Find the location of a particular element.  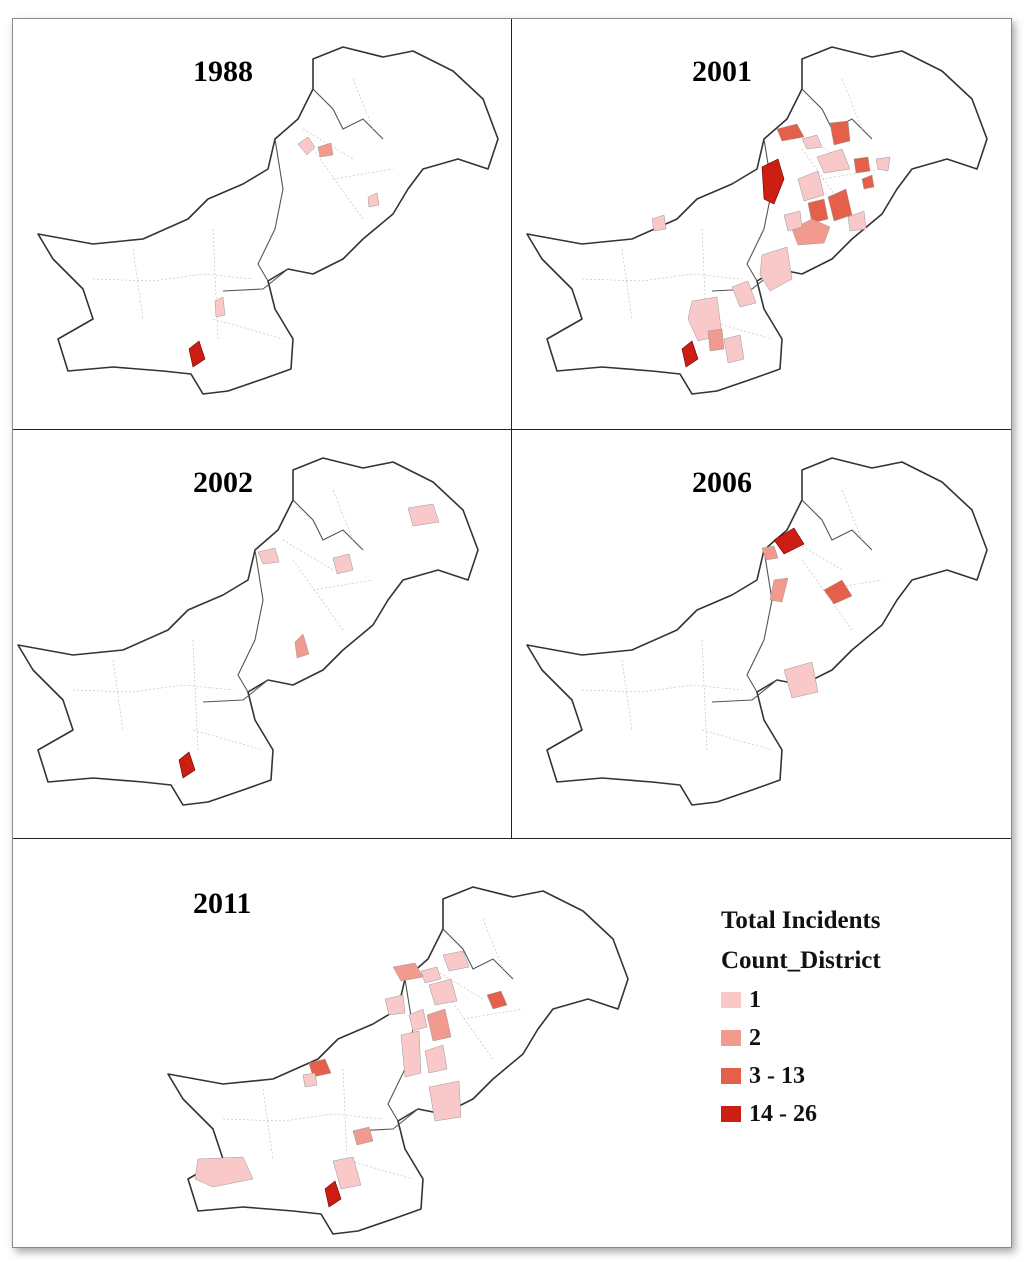

panel-year-label: 2002 is located at coordinates (223, 482).